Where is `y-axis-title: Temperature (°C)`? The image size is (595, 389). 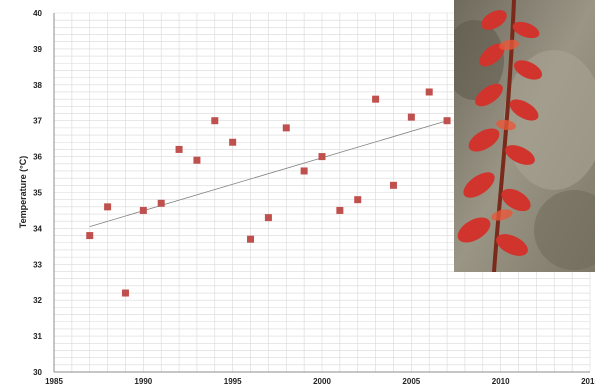 y-axis-title: Temperature (°C) is located at coordinates (23, 192).